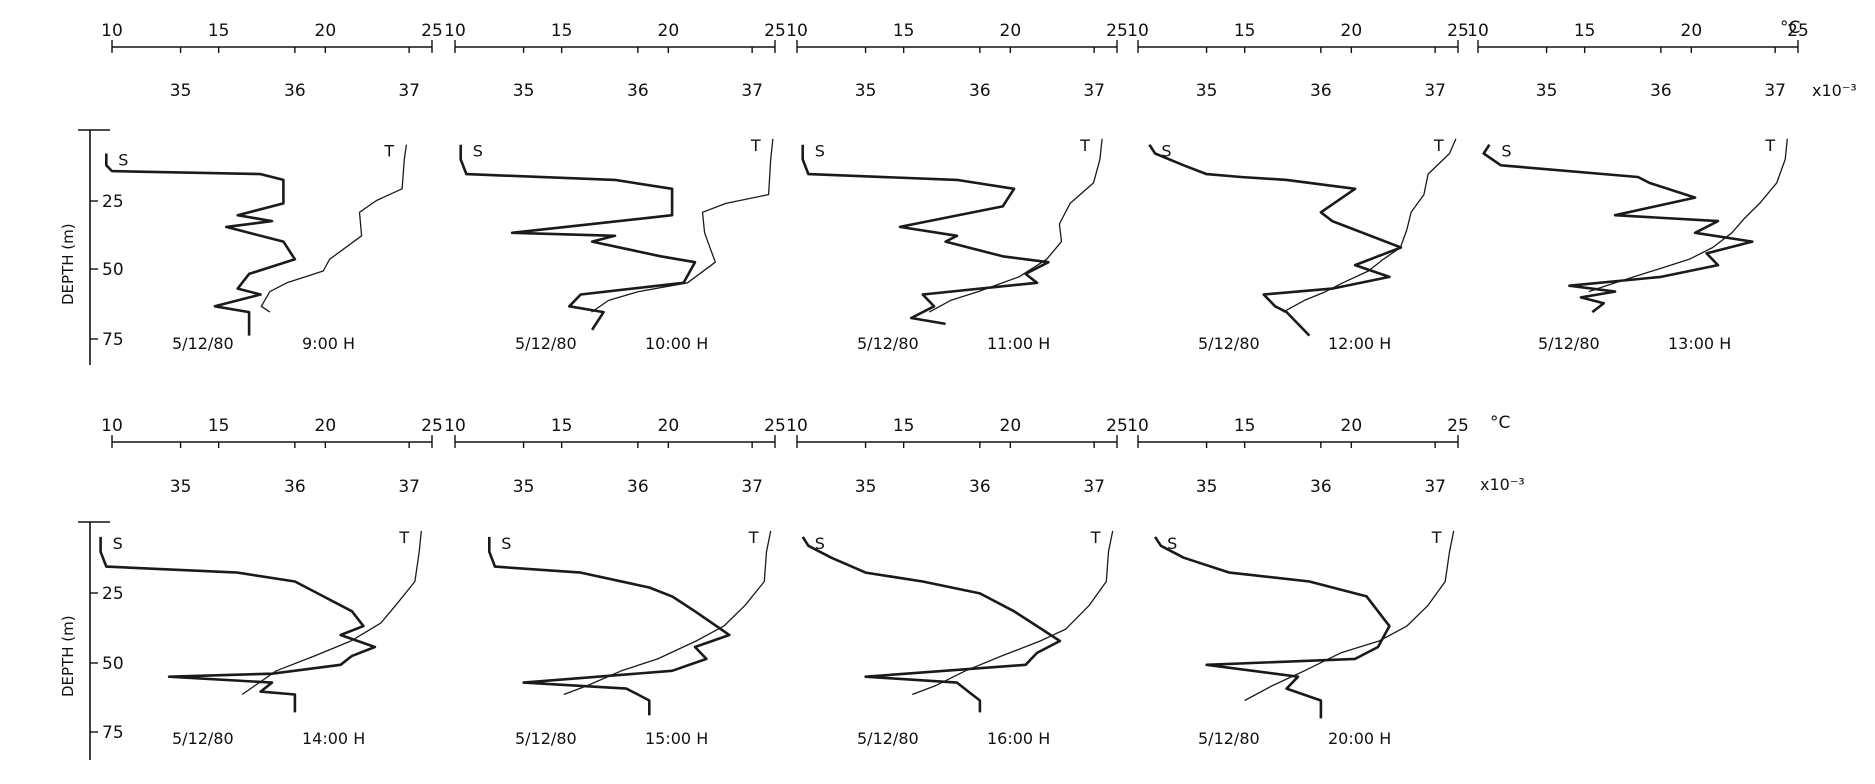 The height and width of the screenshot is (784, 1875). Describe the element at coordinates (113, 202) in the screenshot. I see `depth-tick-25-row1: 25` at that location.